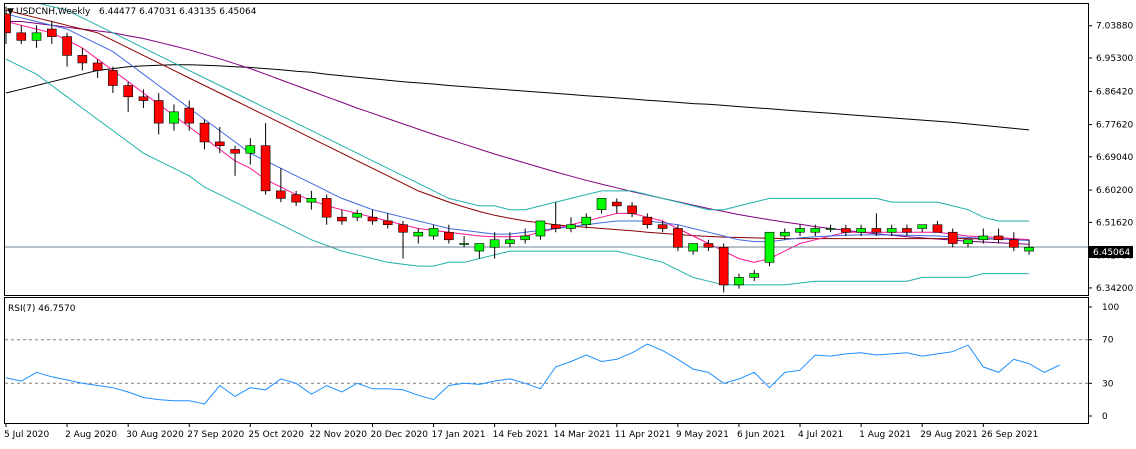 Image resolution: width=1136 pixels, height=449 pixels. What do you see at coordinates (459, 435) in the screenshot?
I see `time-tick-label: 17 Jan 2021` at bounding box center [459, 435].